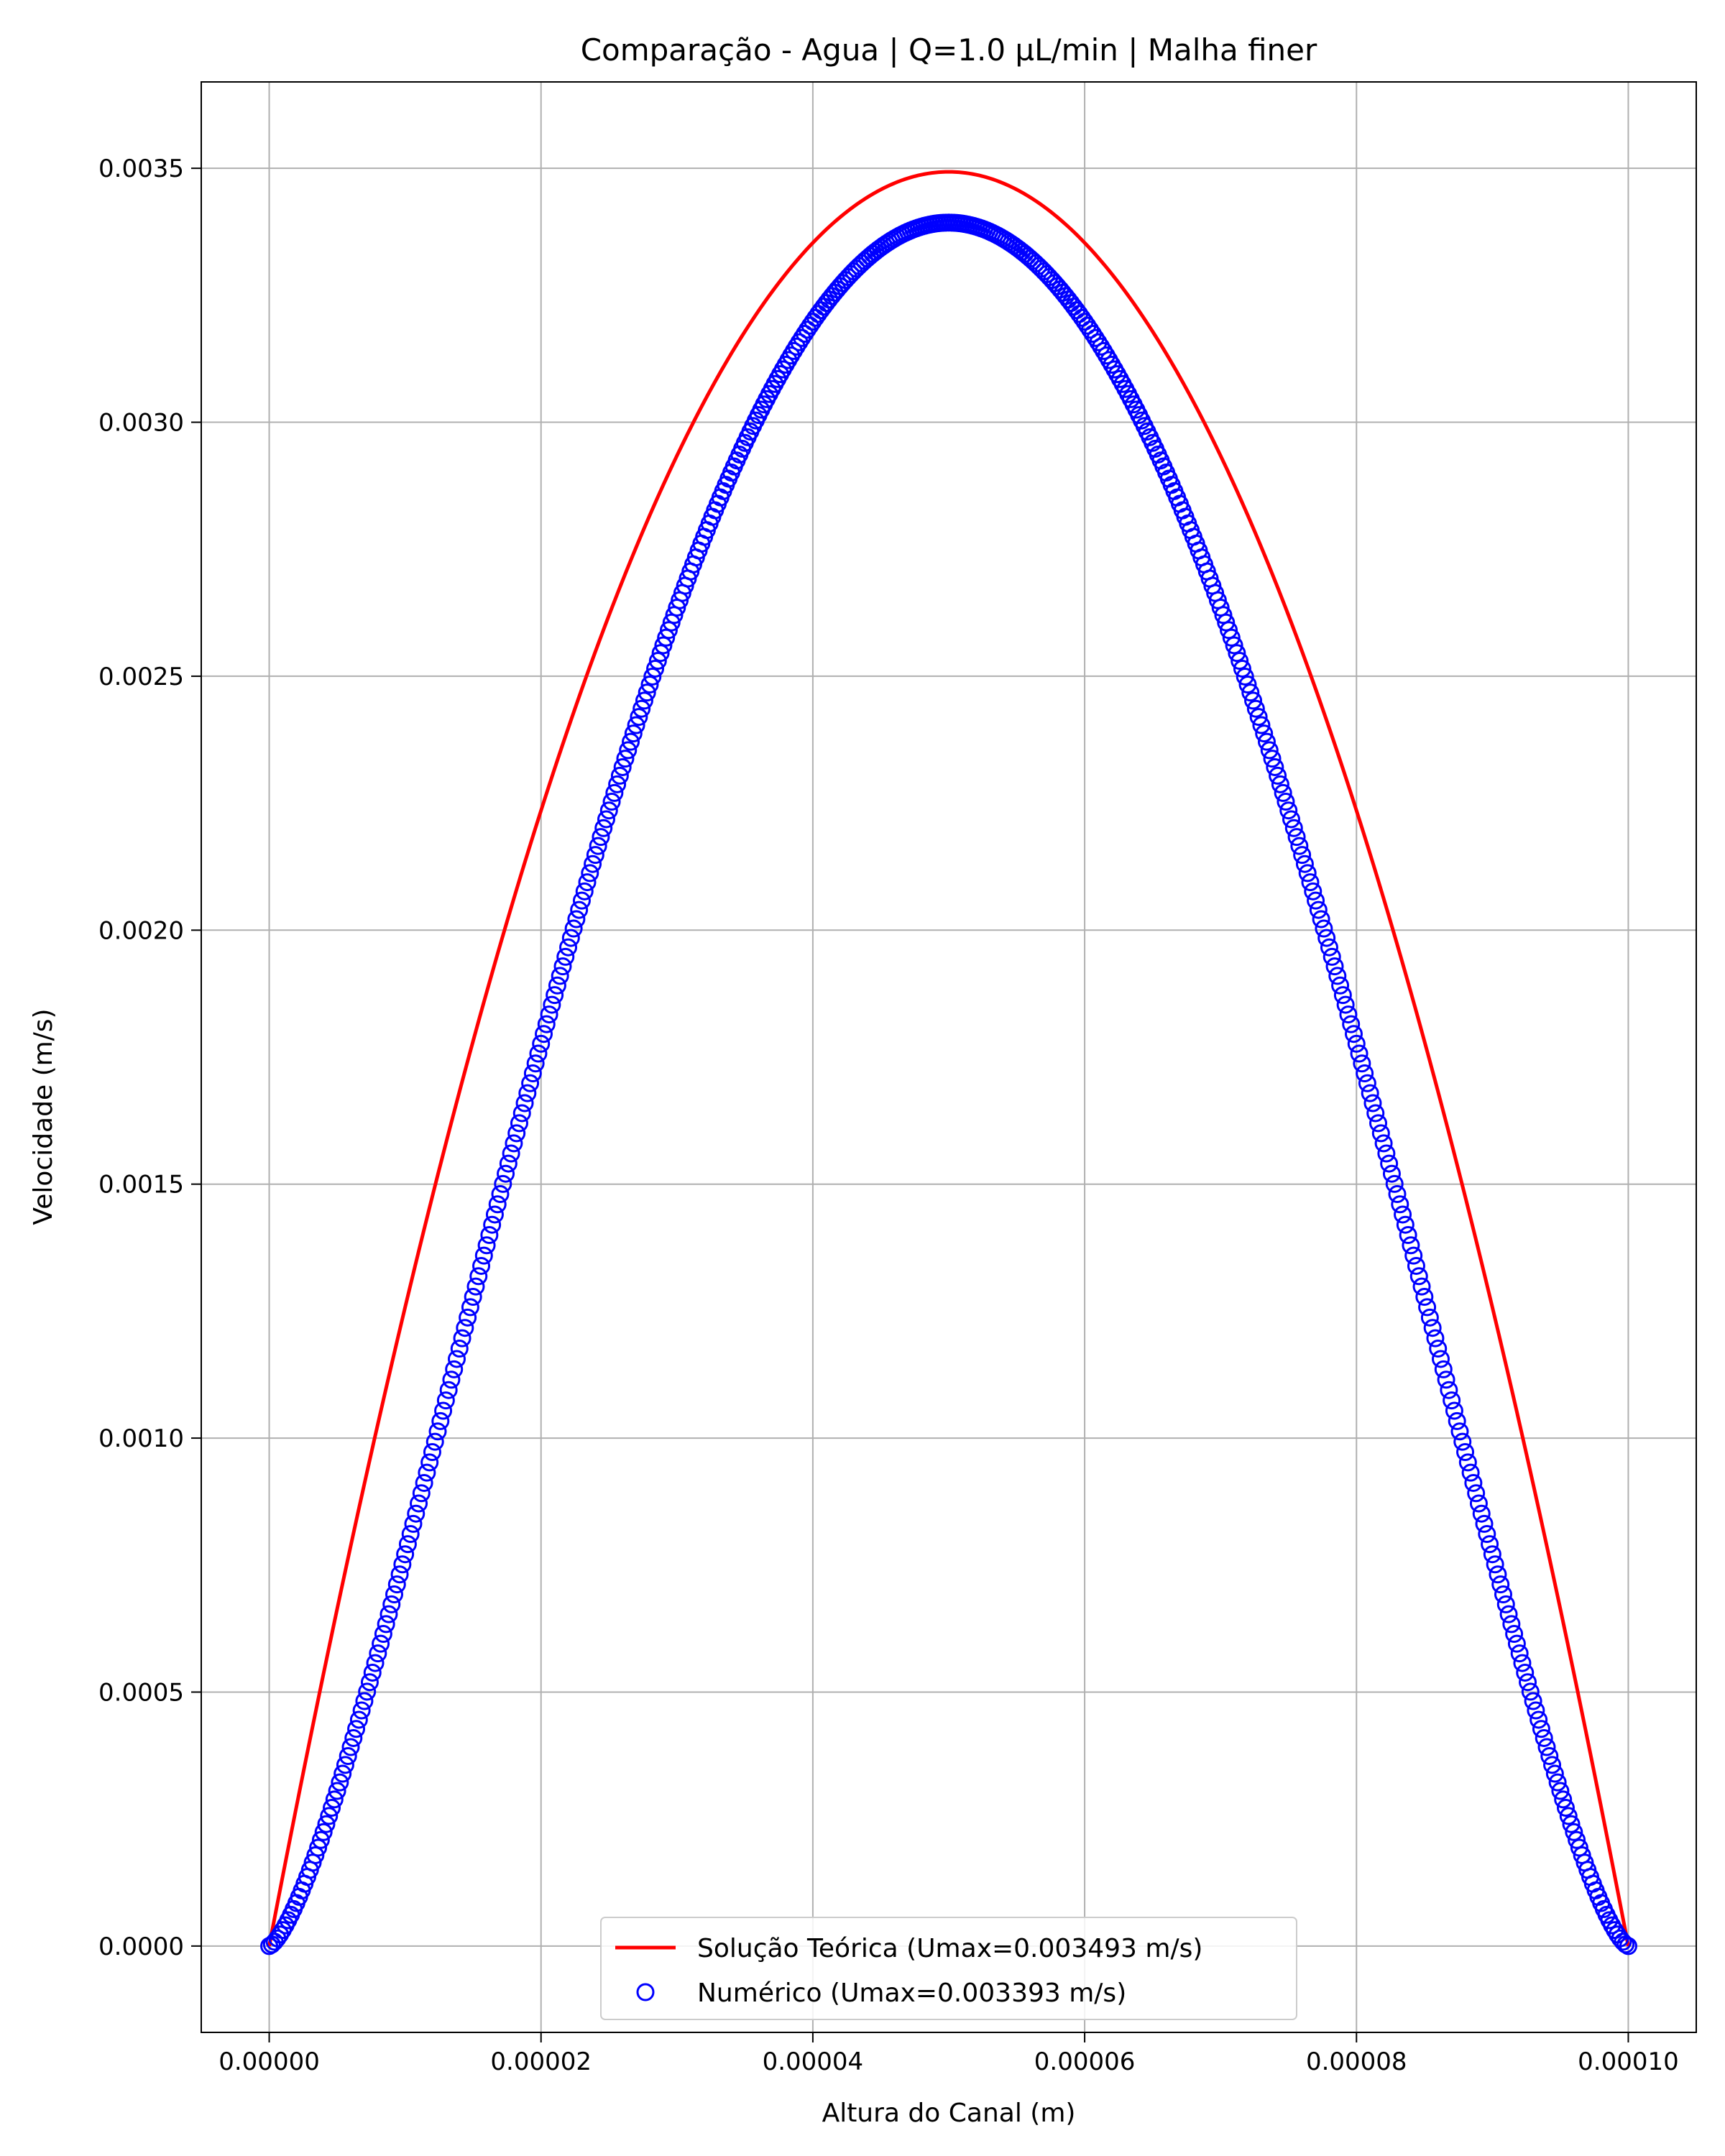 The width and height of the screenshot is (1725, 2156). Describe the element at coordinates (269, 2062) in the screenshot. I see `x-tick-label: 0.00000` at that location.